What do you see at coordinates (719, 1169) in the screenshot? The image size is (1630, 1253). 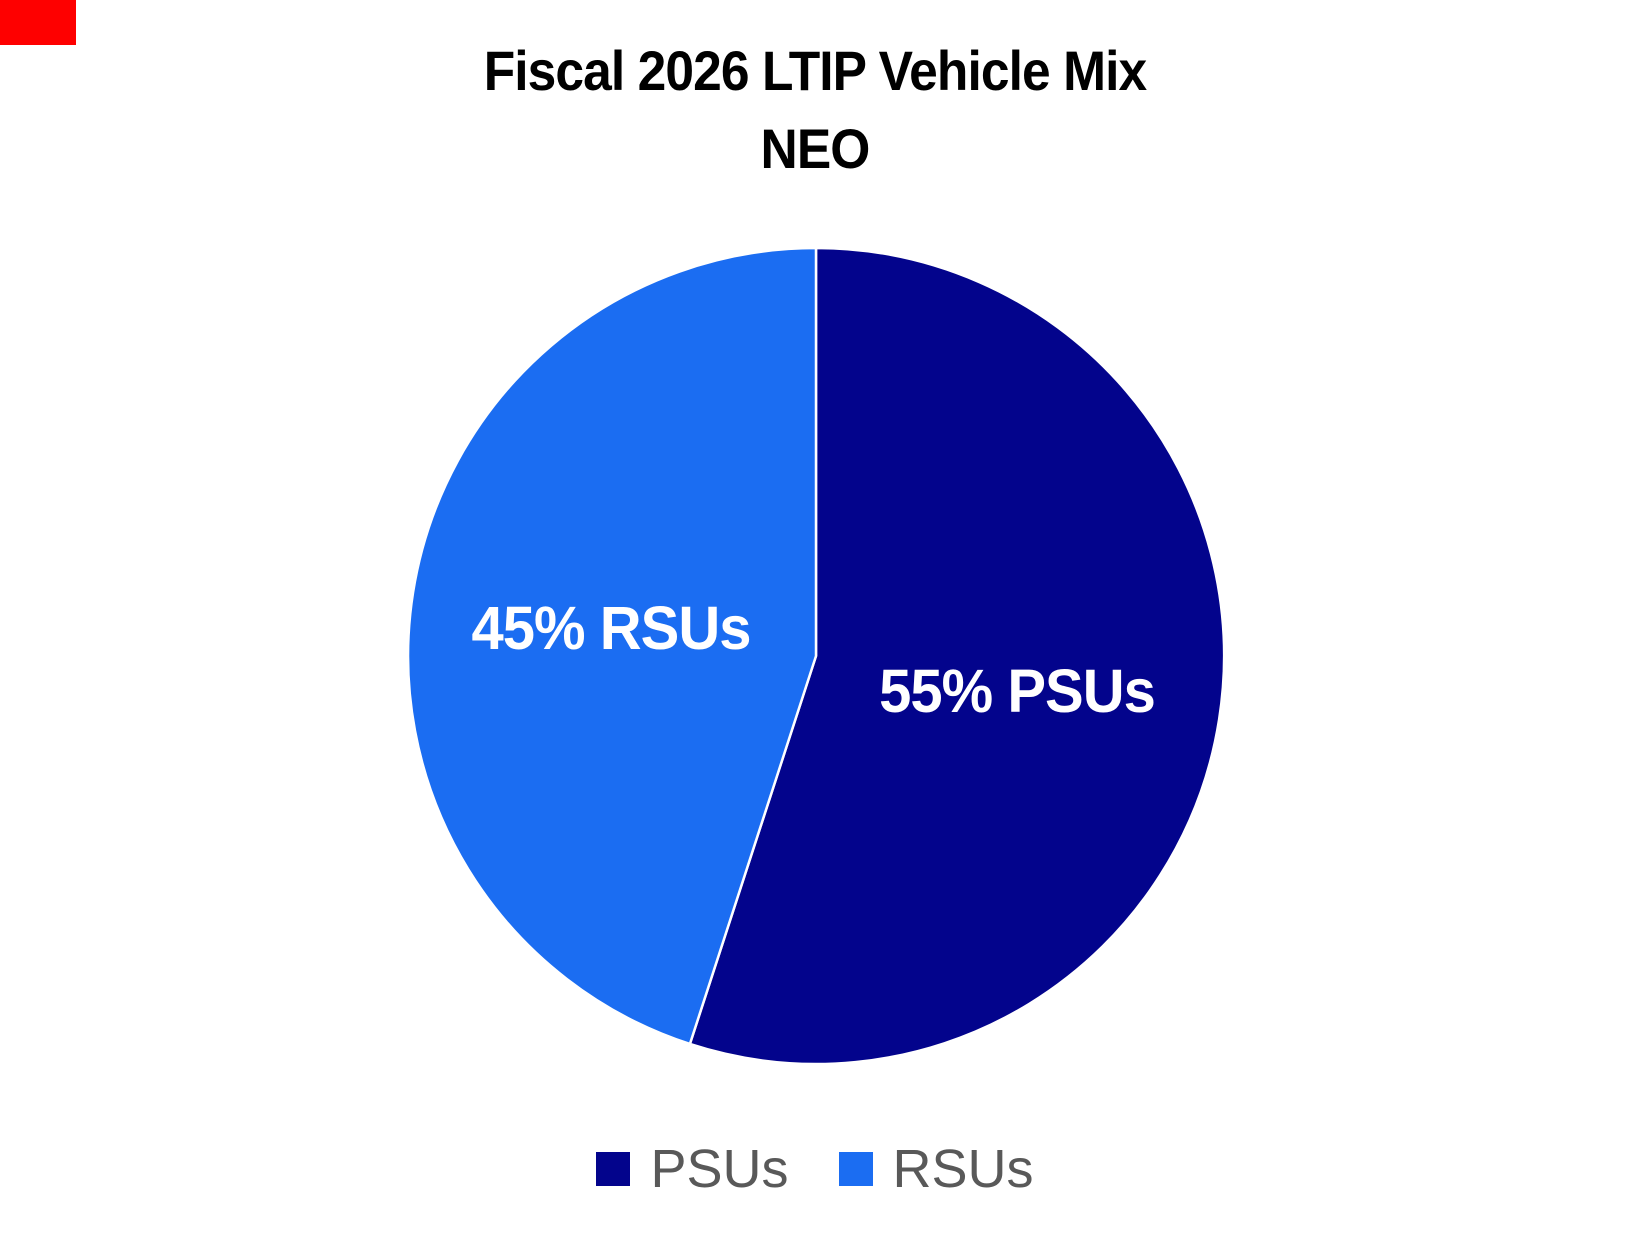 I see `legend-label-psus: PSUs` at bounding box center [719, 1169].